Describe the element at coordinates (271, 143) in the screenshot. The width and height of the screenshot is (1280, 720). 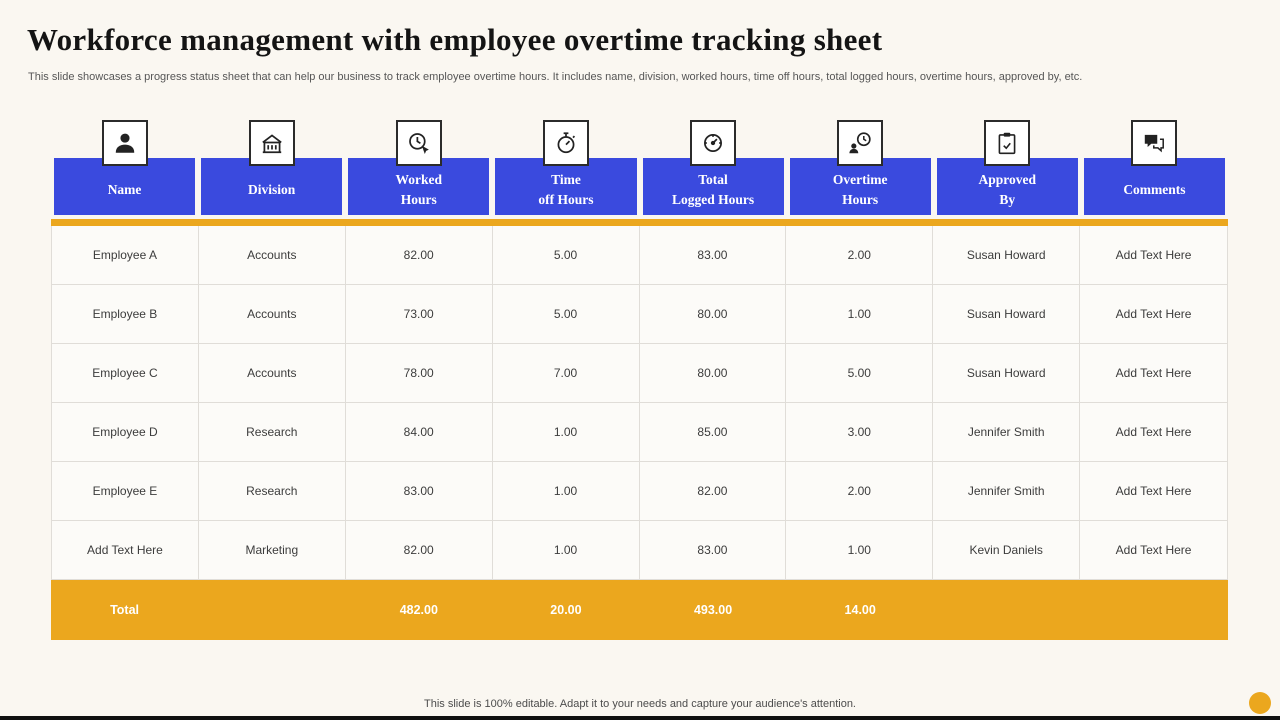
I see `organization-icon` at that location.